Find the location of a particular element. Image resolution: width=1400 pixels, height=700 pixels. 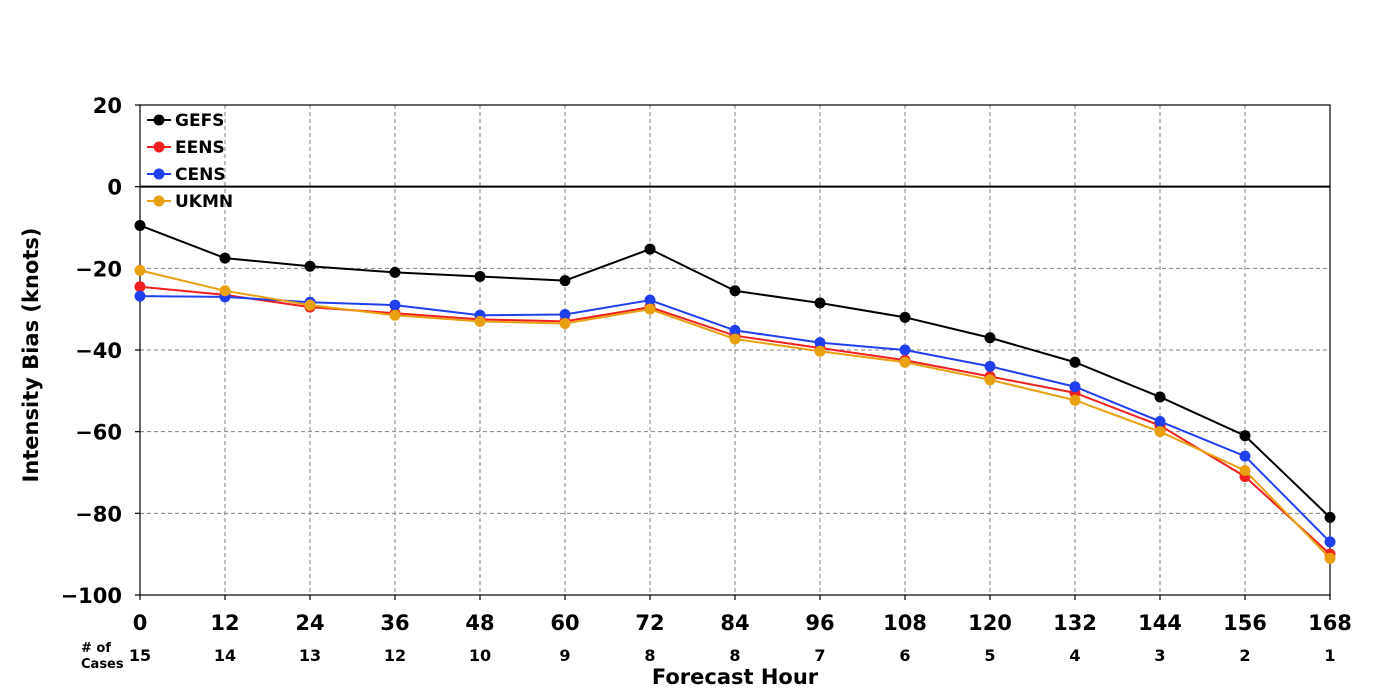

legend-marker-eens is located at coordinates (159, 147).